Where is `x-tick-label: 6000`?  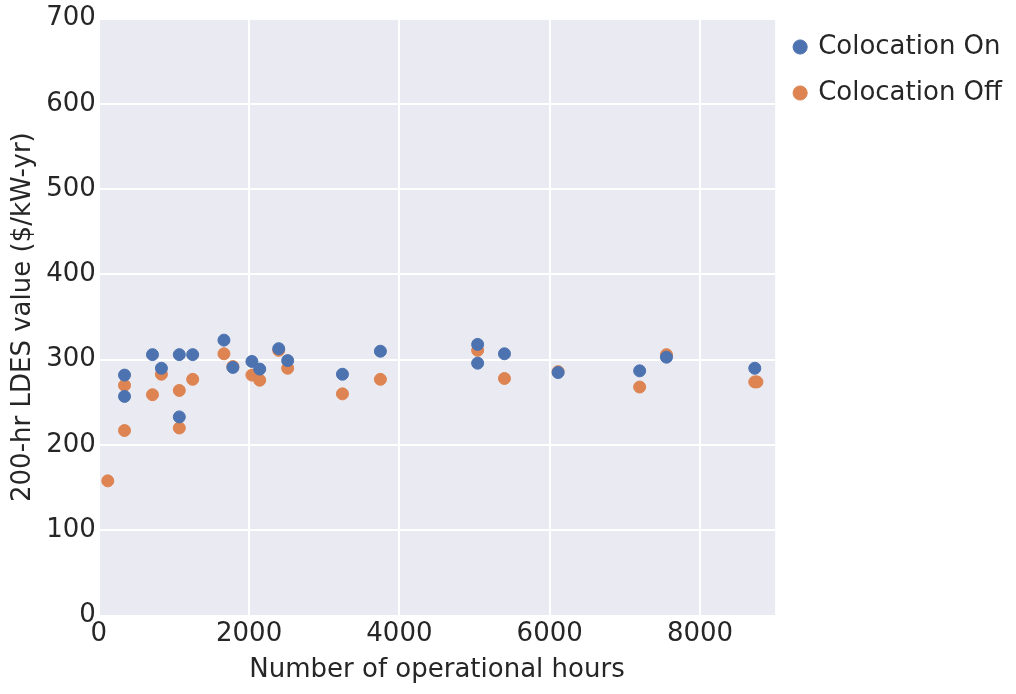 x-tick-label: 6000 is located at coordinates (549, 631).